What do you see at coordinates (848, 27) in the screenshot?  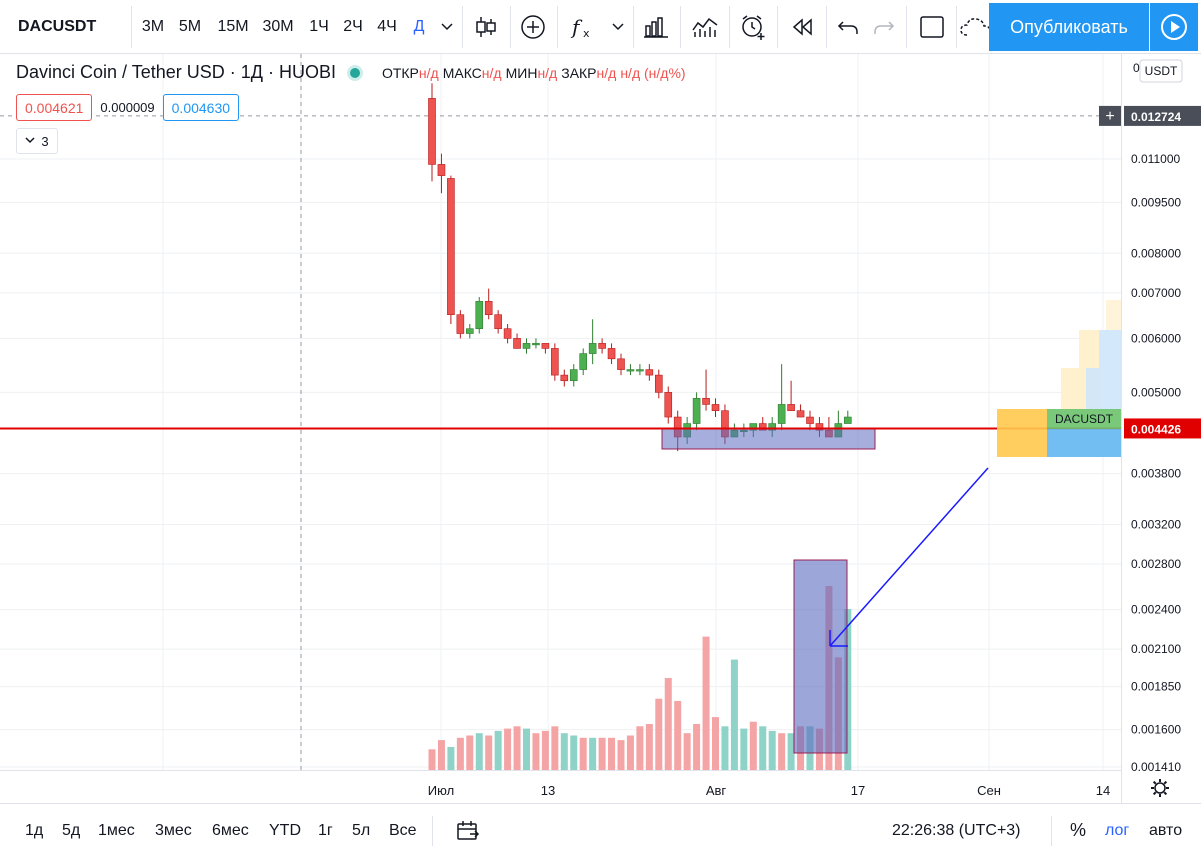 I see `undo-button` at bounding box center [848, 27].